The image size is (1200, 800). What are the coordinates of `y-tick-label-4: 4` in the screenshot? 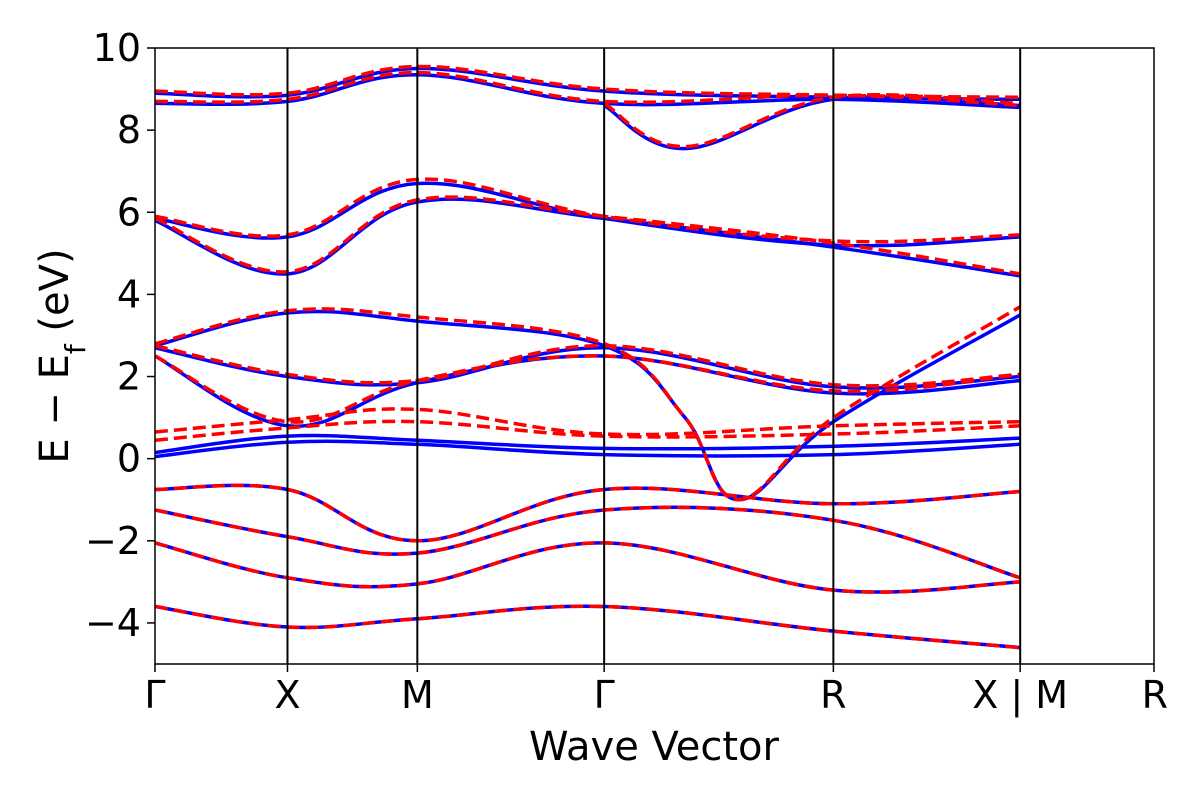 It's located at (129, 294).